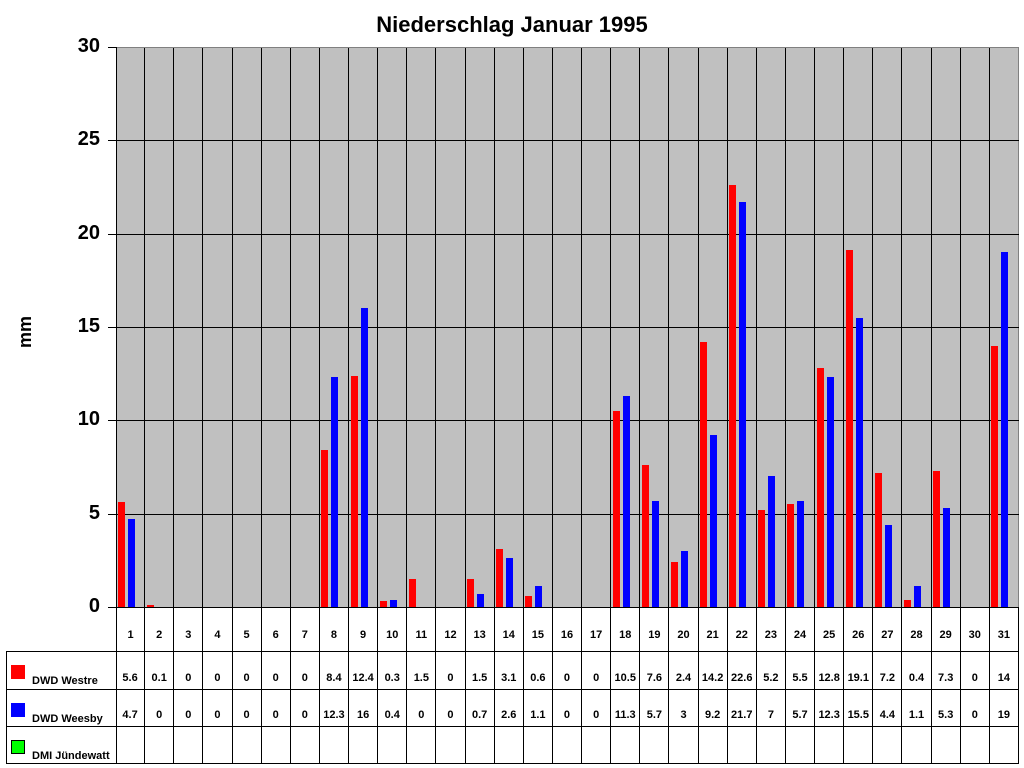  Describe the element at coordinates (88, 46) in the screenshot. I see `y-tick-label: 30` at that location.